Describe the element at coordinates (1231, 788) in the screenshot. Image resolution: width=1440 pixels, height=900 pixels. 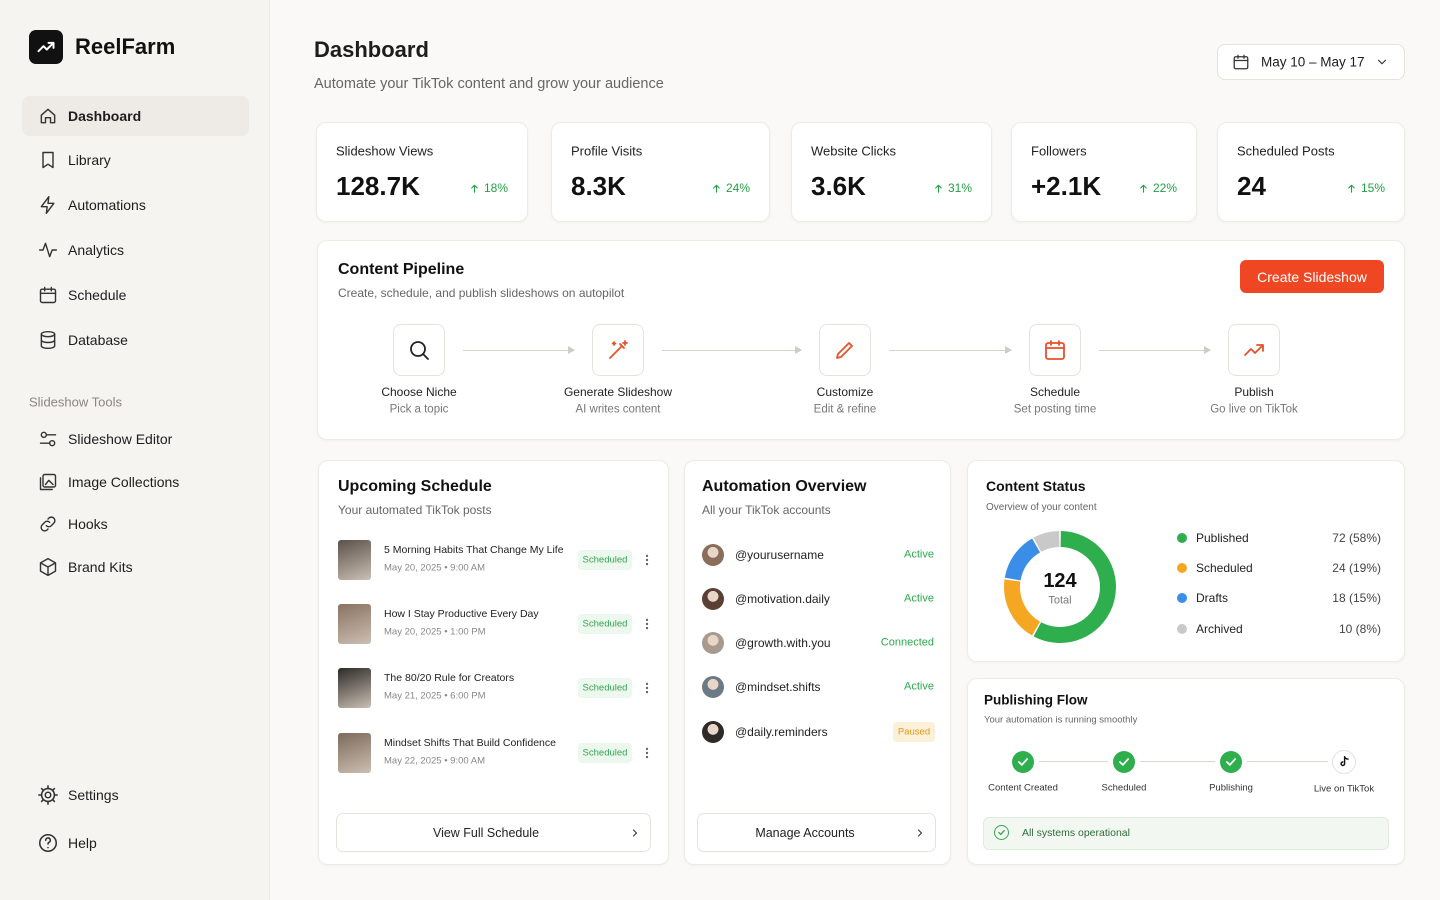
I see `flow-step-label: Publishing` at that location.